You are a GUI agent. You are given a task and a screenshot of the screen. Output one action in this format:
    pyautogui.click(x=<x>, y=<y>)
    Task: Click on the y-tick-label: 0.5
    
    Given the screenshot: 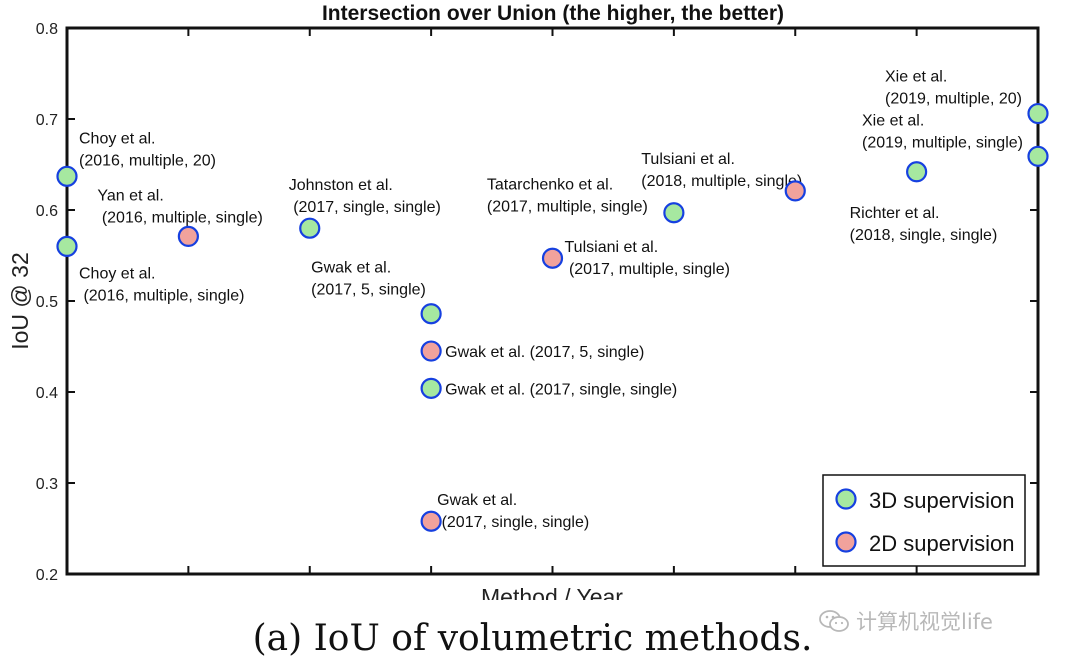 What is the action you would take?
    pyautogui.click(x=47, y=302)
    